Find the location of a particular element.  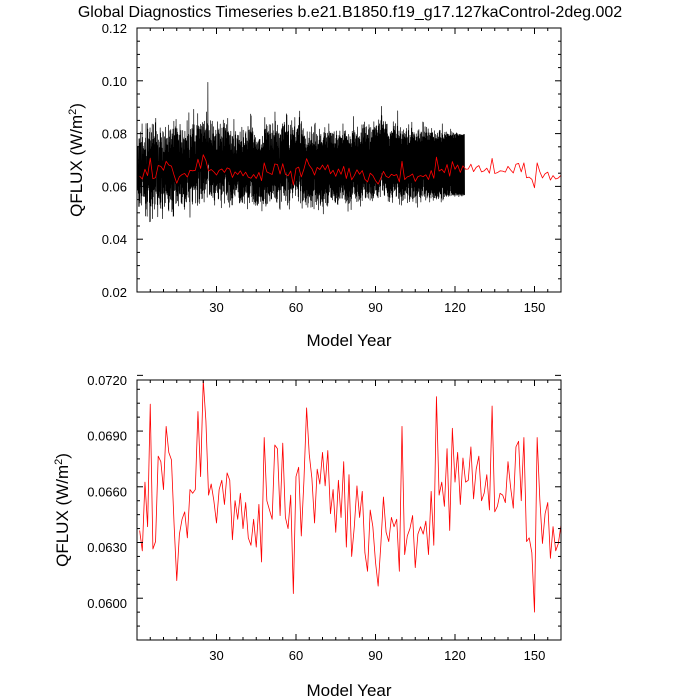

top-y-axis-label: QFLUX (W/m2) is located at coordinates (76, 160).